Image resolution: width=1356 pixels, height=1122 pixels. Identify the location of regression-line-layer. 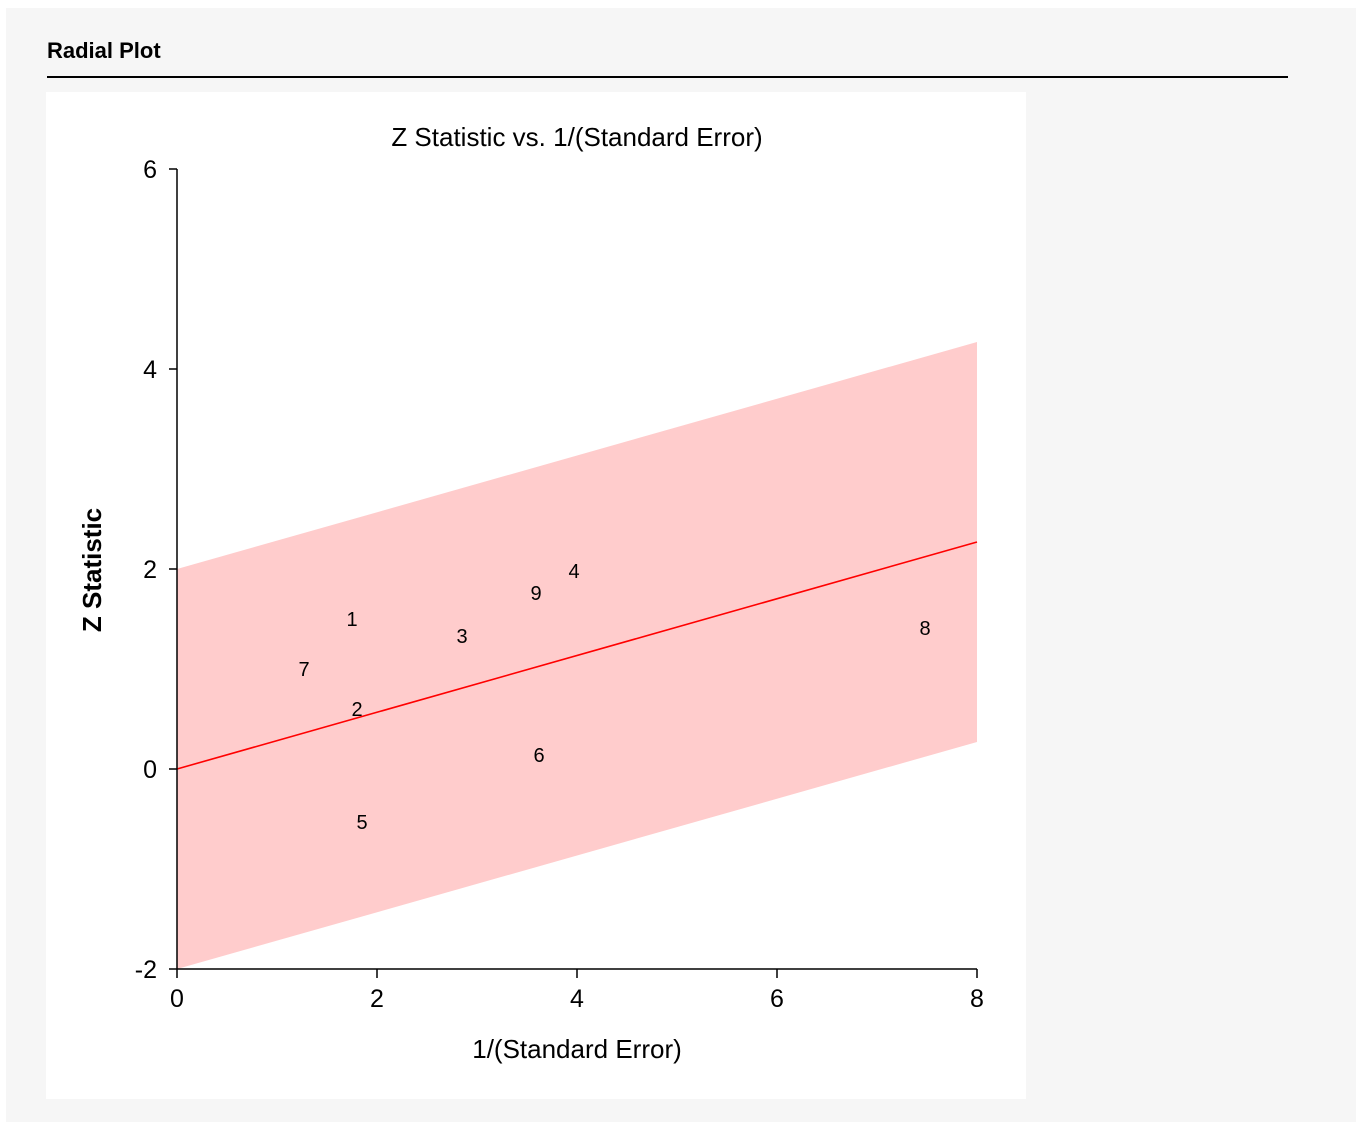
(577, 655).